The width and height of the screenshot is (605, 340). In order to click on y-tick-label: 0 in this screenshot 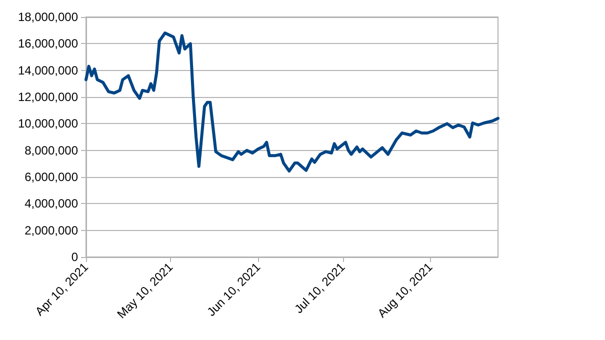, I will do `click(74, 257)`.